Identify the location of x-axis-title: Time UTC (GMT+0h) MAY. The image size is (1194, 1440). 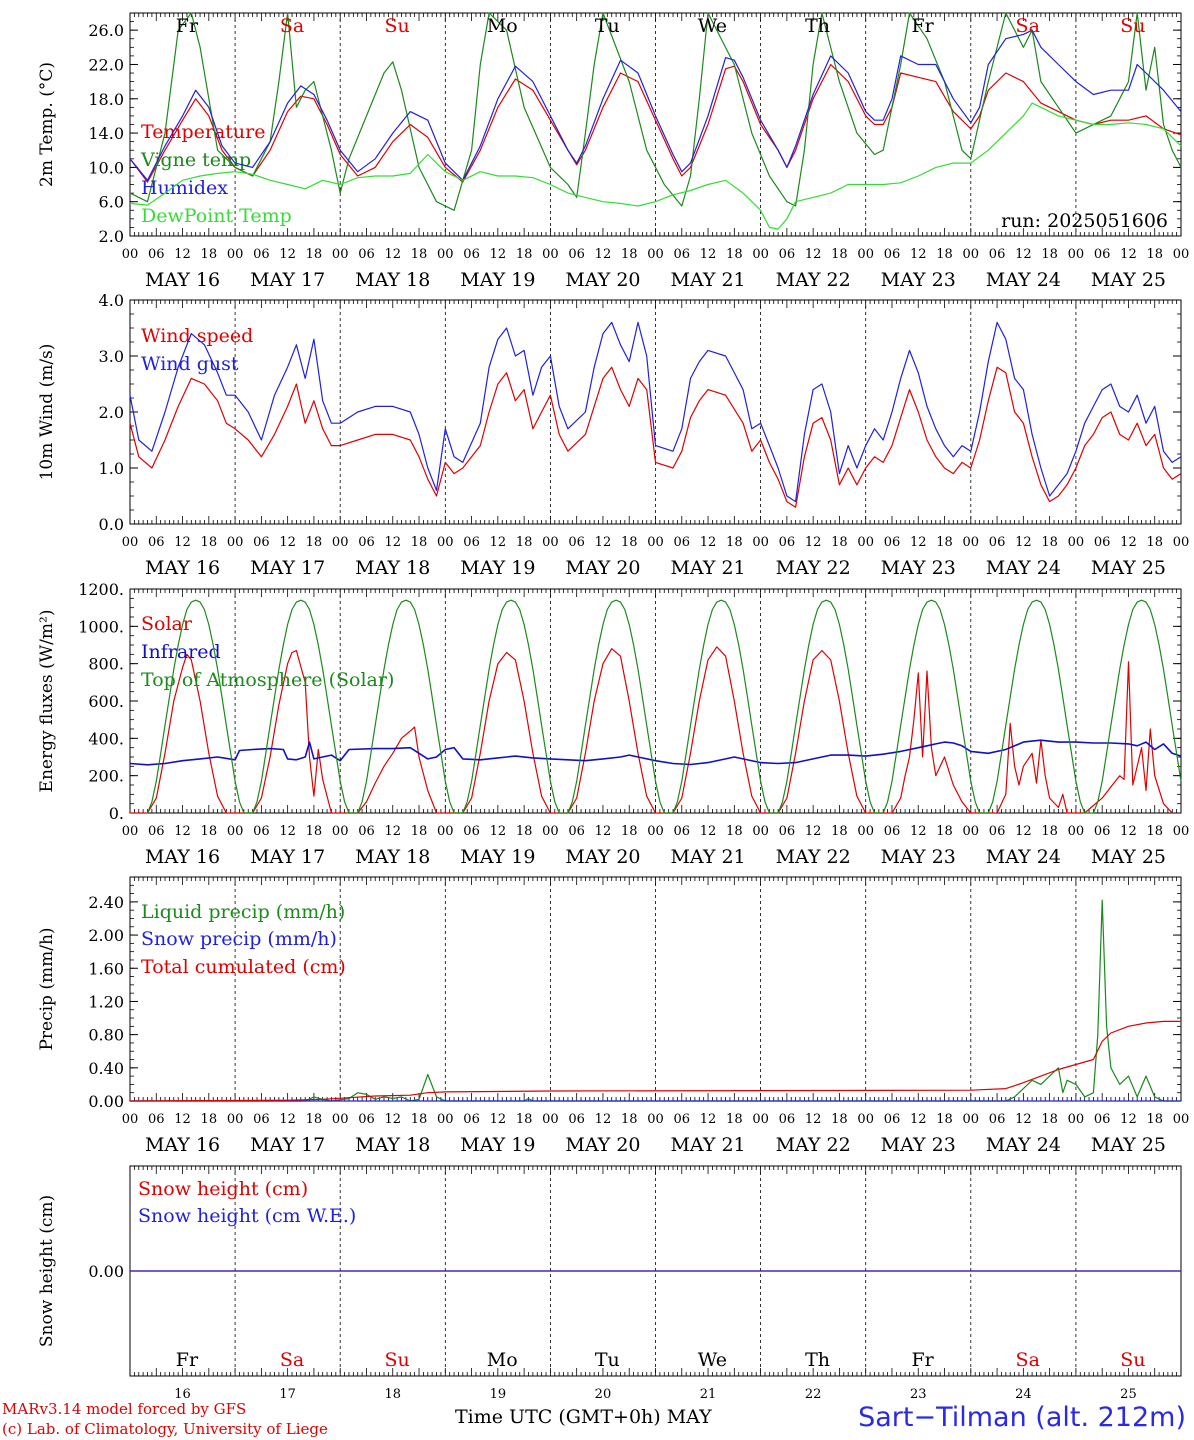
(583, 1417).